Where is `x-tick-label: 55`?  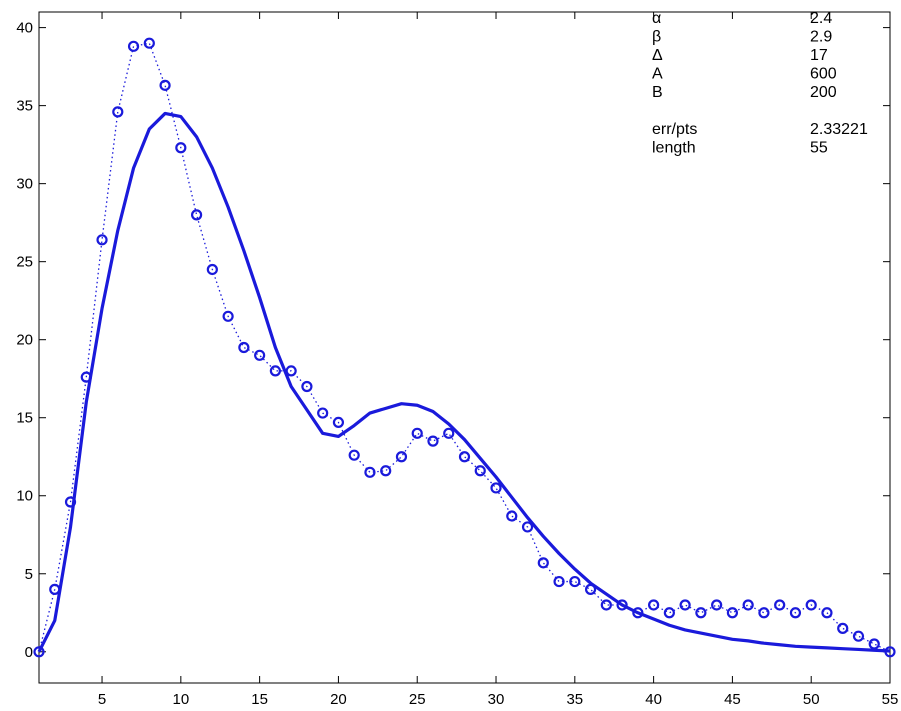 x-tick-label: 55 is located at coordinates (890, 699).